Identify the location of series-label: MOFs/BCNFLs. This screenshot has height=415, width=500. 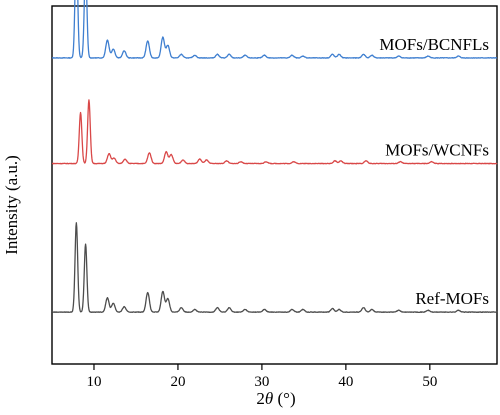
(434, 44).